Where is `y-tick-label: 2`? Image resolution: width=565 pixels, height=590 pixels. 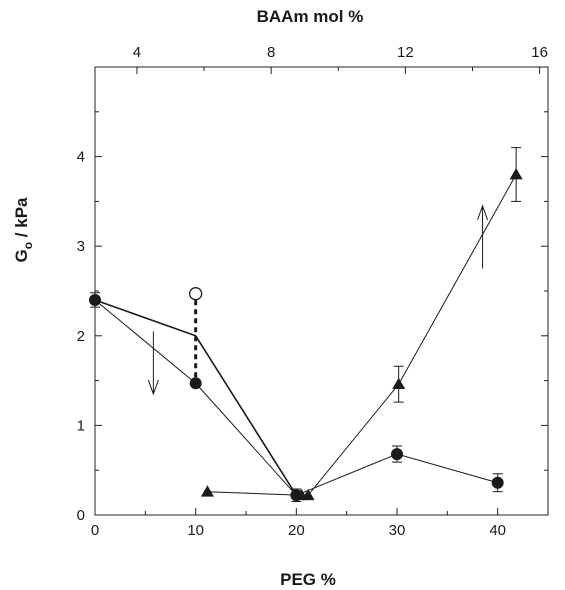
y-tick-label: 2 is located at coordinates (81, 336).